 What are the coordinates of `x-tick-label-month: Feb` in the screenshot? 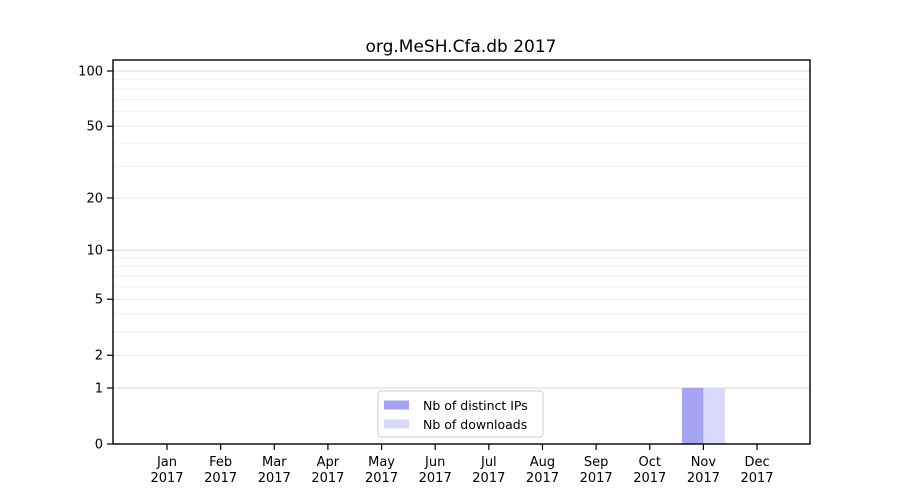 It's located at (220, 462).